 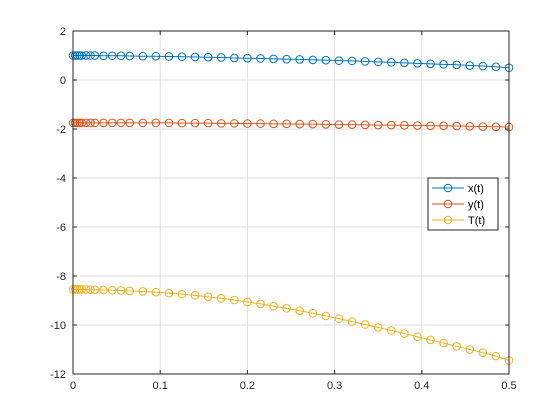 What do you see at coordinates (160, 386) in the screenshot?
I see `x-tick-label: 0.1` at bounding box center [160, 386].